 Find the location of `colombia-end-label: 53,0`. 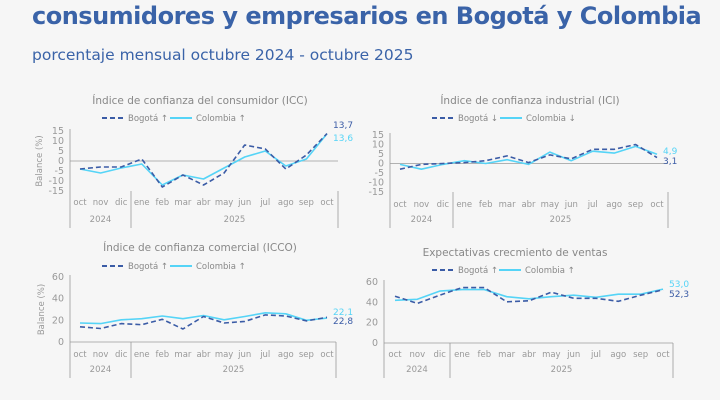

colombia-end-label: 53,0 is located at coordinates (679, 285).